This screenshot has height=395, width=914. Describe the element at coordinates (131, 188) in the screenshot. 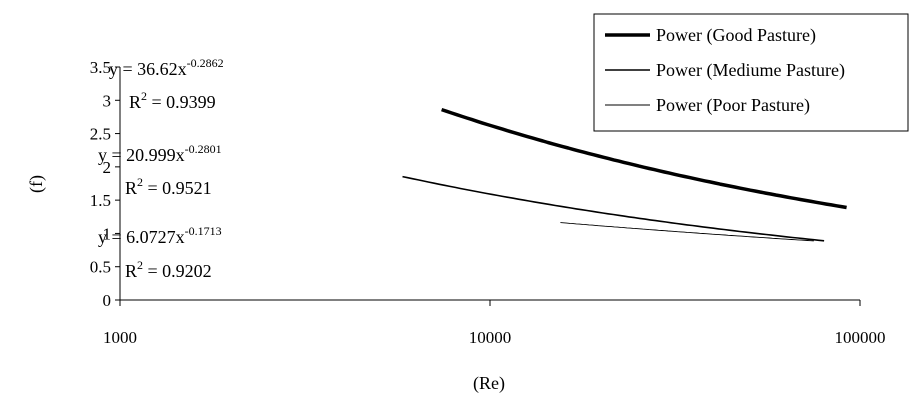

I see `r2-medium-label: R` at that location.